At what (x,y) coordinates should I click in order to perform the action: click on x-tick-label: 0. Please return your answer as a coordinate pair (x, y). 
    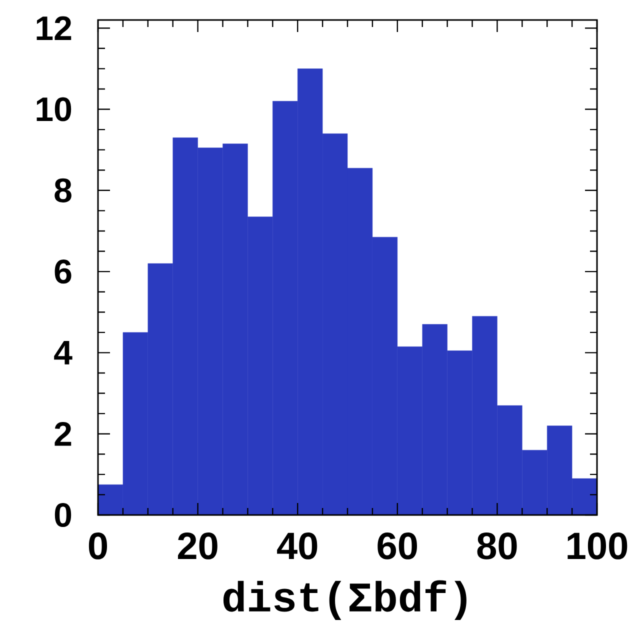
    Looking at the image, I should click on (98, 546).